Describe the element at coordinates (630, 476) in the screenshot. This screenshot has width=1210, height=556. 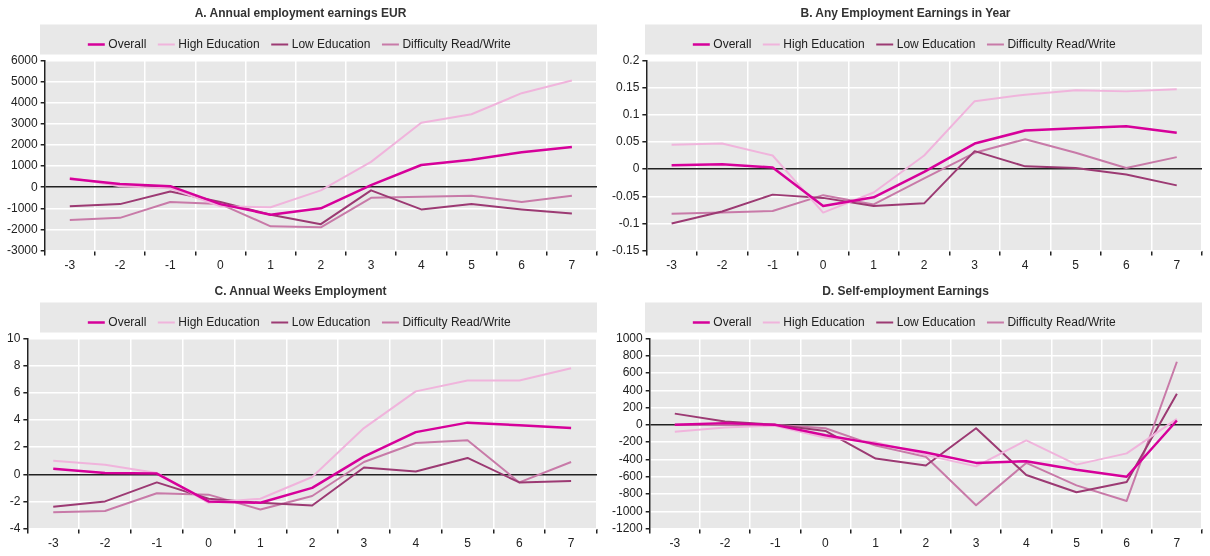
I see `y-tick-label: -600` at that location.